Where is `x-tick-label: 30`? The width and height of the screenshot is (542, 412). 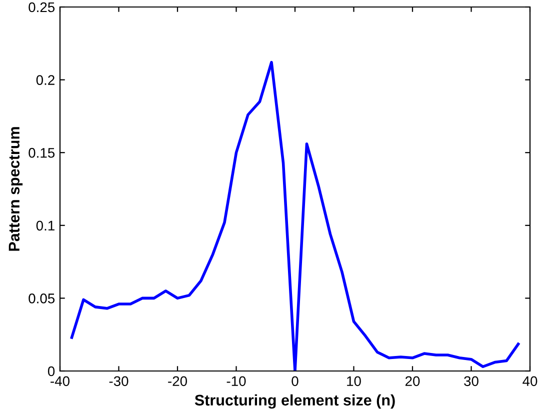
x-tick-label: 30 is located at coordinates (471, 381).